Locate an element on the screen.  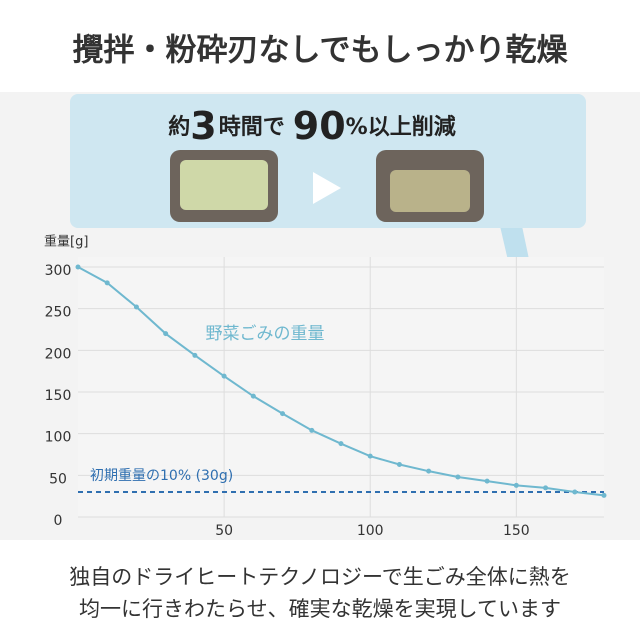
y-tick-label: 0 is located at coordinates (58, 521).